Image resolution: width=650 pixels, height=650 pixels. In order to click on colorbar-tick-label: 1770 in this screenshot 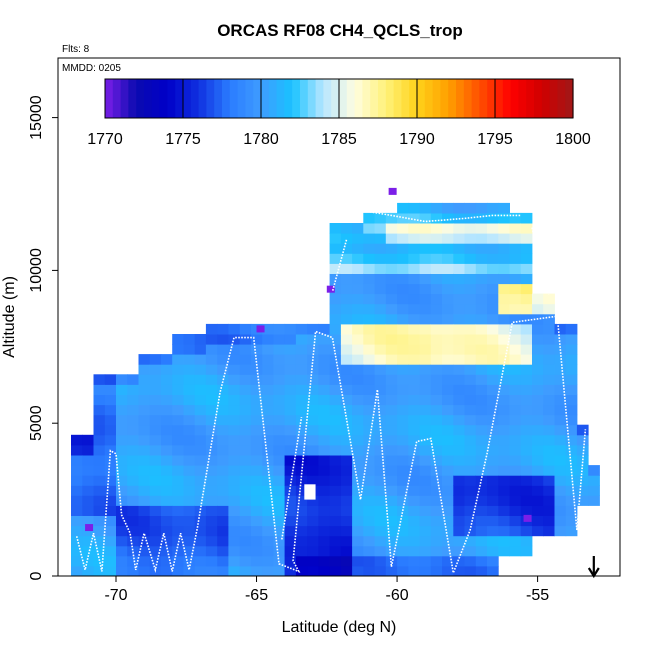, I will do `click(105, 139)`.